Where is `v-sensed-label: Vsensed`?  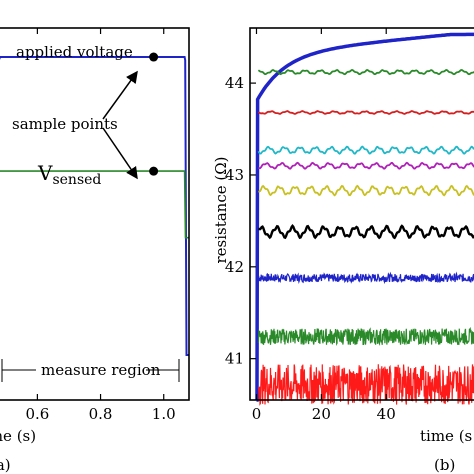
v-sensed-label: Vsensed is located at coordinates (69, 174).